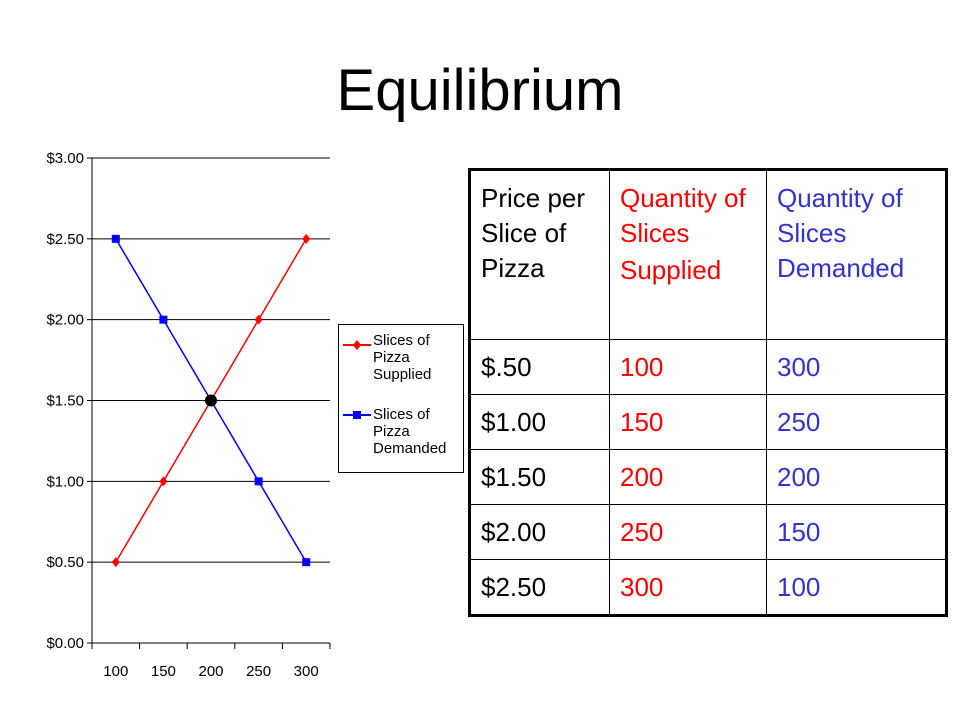  I want to click on header-supplied-main: Quantity of Slices, so click(683, 215).